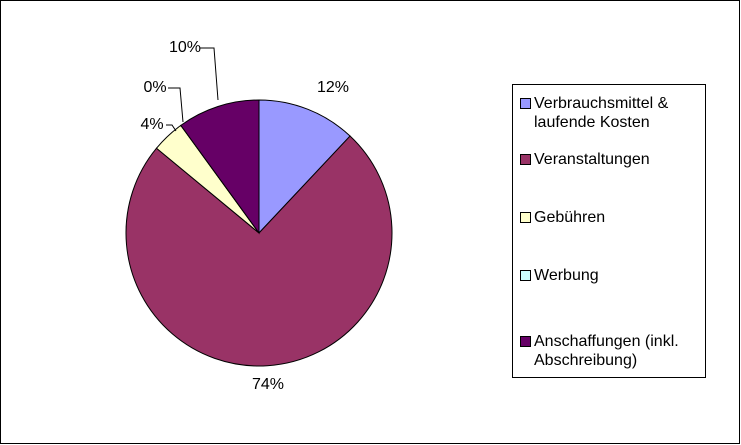 This screenshot has width=741, height=445. Describe the element at coordinates (154, 87) in the screenshot. I see `data-label: 0%` at that location.